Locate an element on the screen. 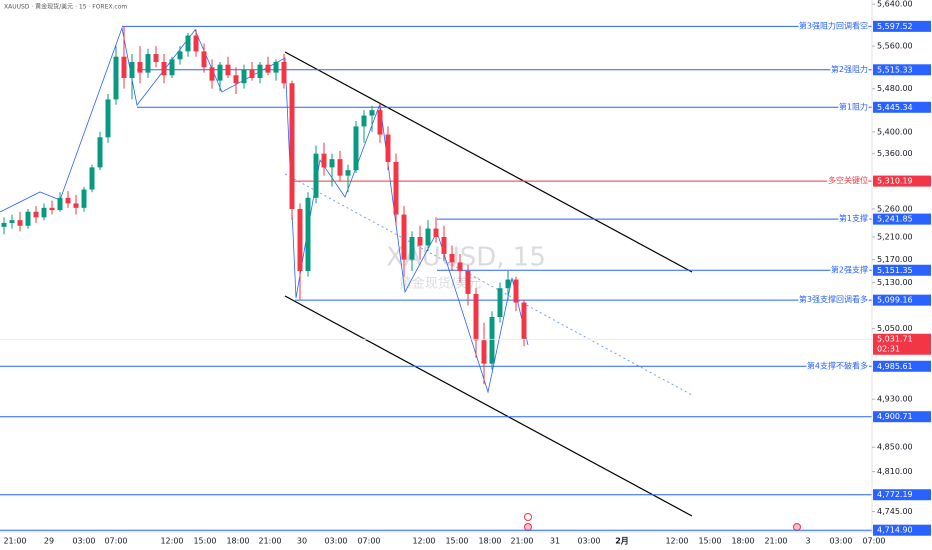  y-tick-label: 5,640.00 is located at coordinates (895, 4).